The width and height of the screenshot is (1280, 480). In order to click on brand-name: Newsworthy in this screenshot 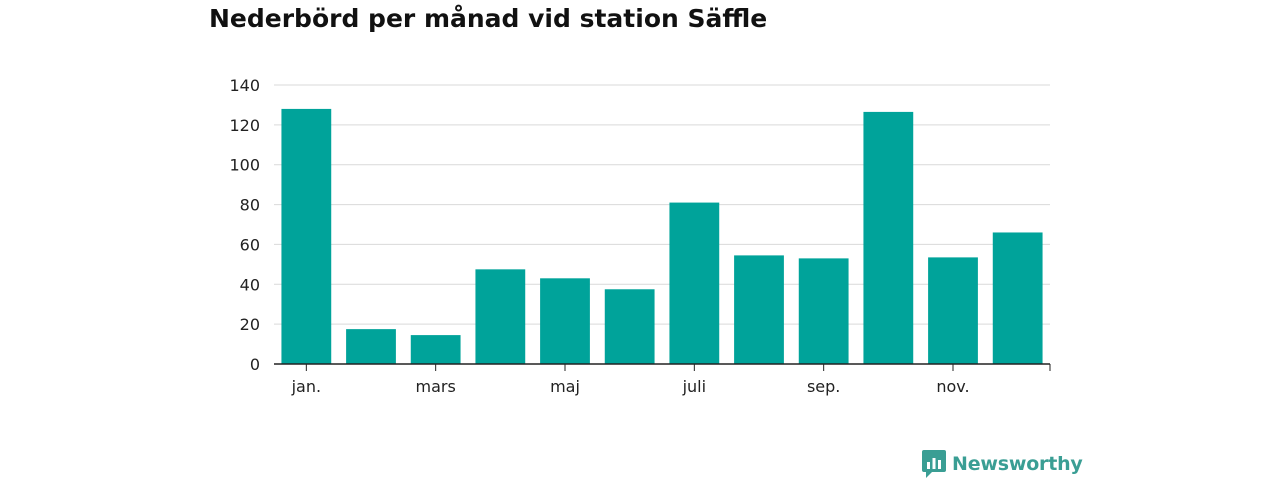, I will do `click(1017, 464)`.